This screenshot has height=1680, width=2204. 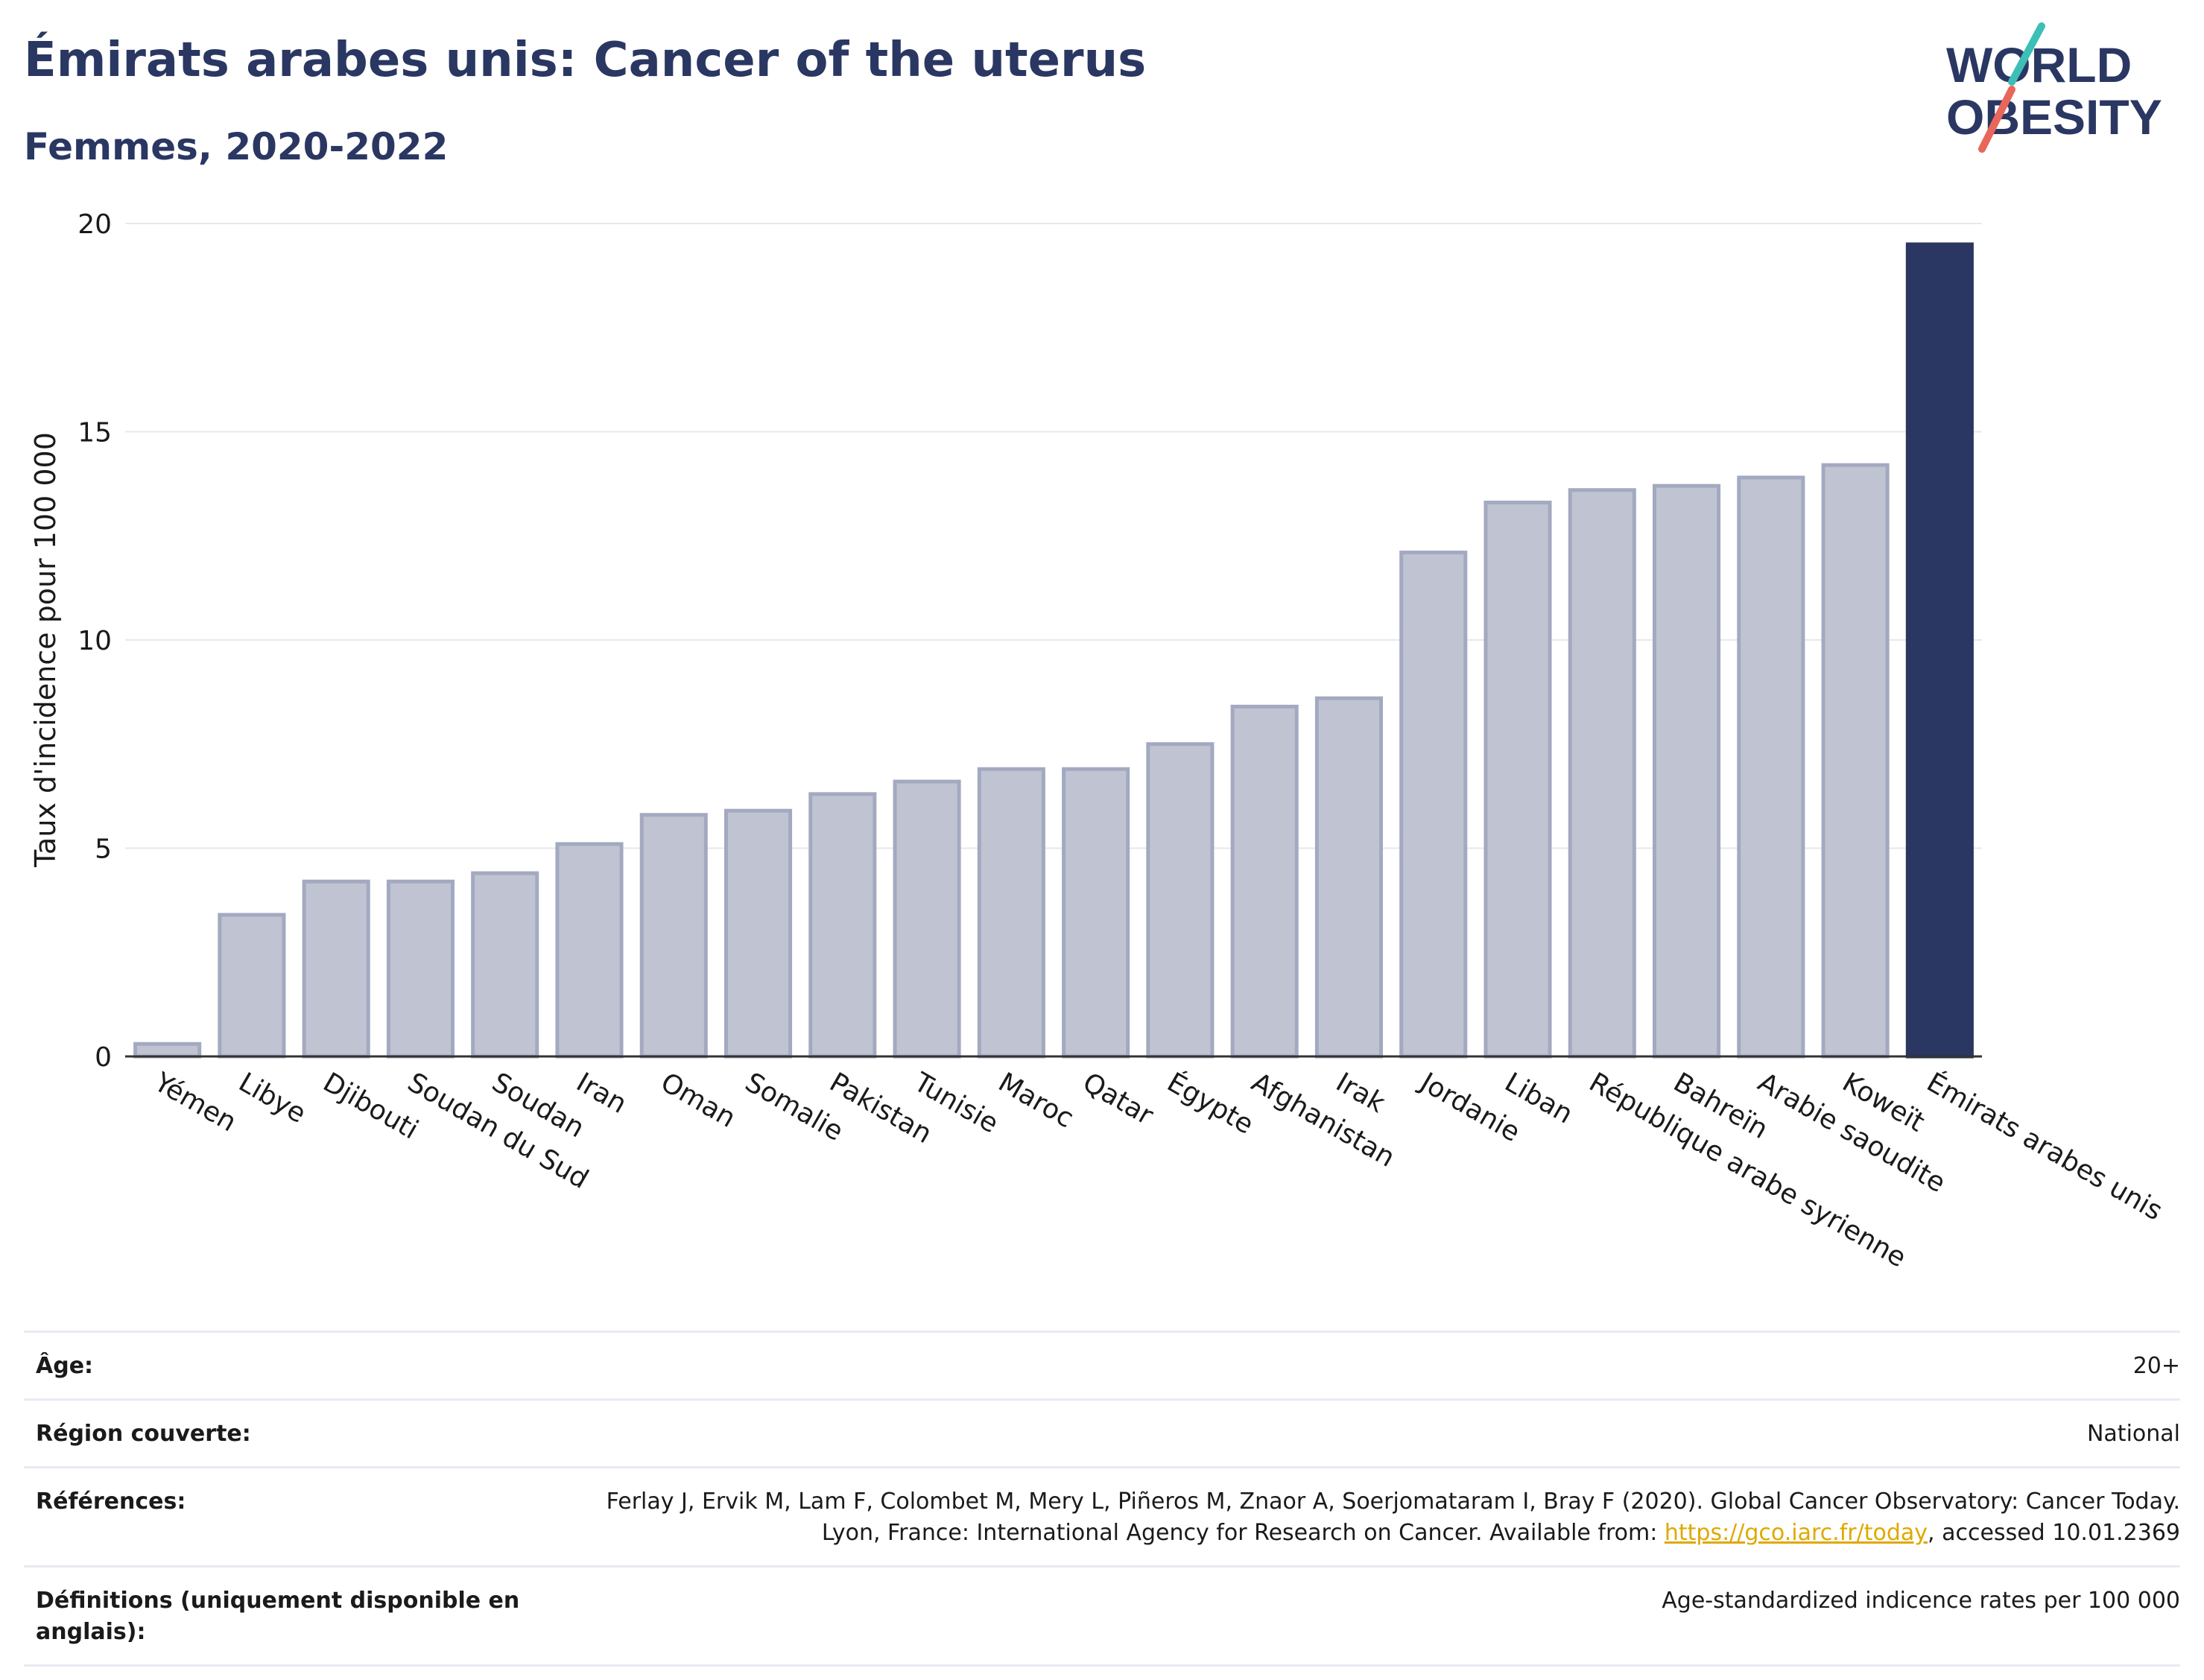 What do you see at coordinates (94, 224) in the screenshot?
I see `y-tick-label: 20` at bounding box center [94, 224].